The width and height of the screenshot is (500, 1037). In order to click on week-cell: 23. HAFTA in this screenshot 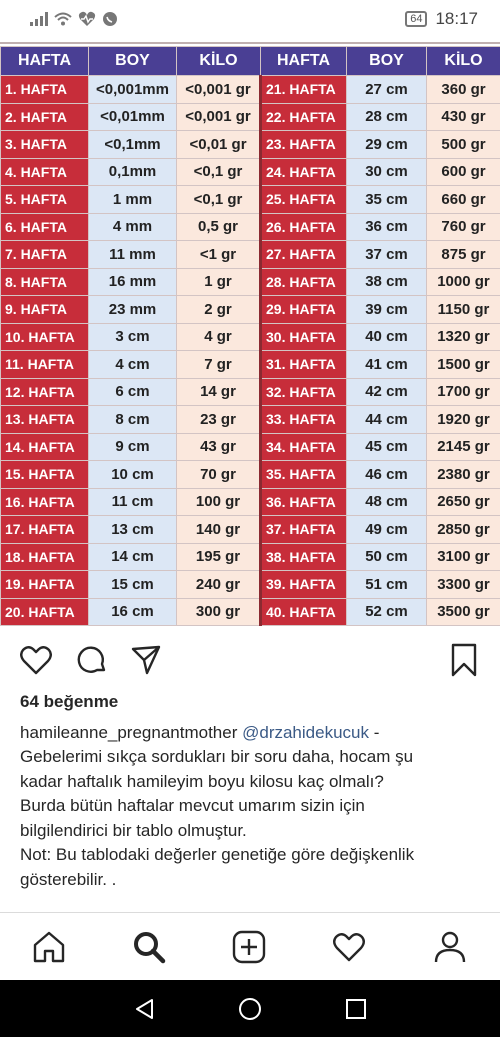, I will do `click(303, 144)`.